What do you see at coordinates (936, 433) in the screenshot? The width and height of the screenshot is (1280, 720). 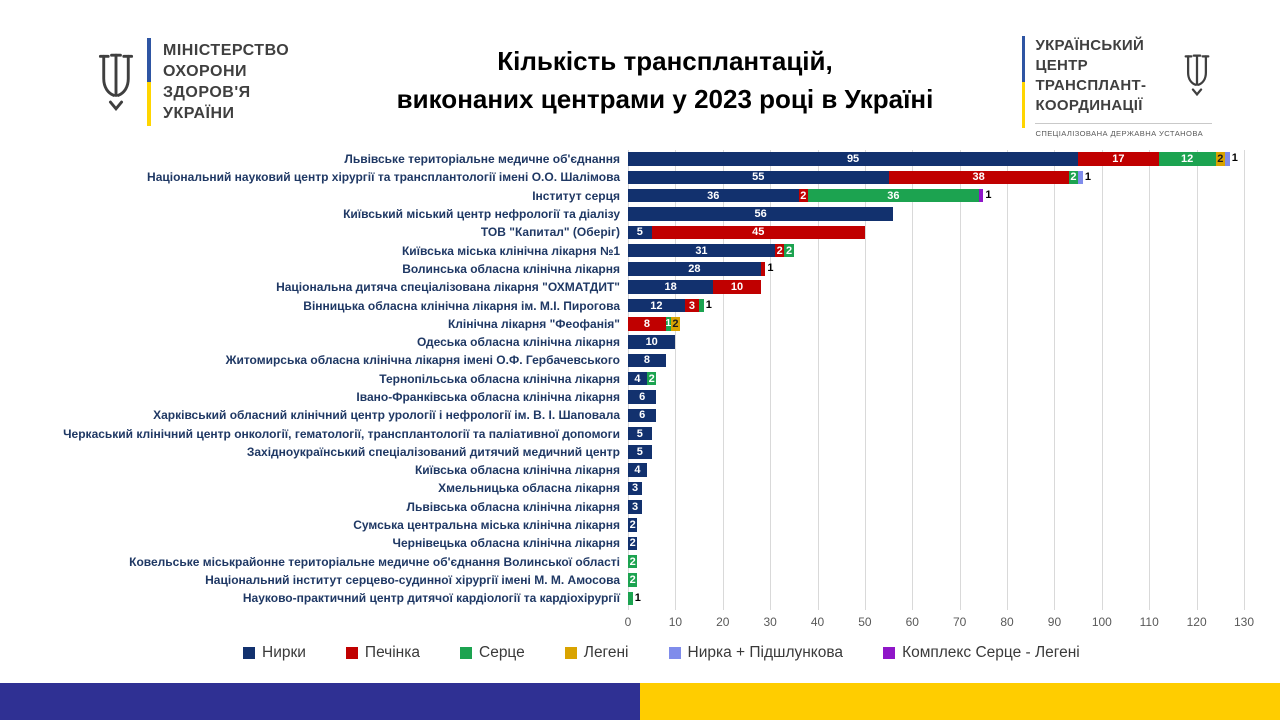 I see `bar-track: 5` at bounding box center [936, 433].